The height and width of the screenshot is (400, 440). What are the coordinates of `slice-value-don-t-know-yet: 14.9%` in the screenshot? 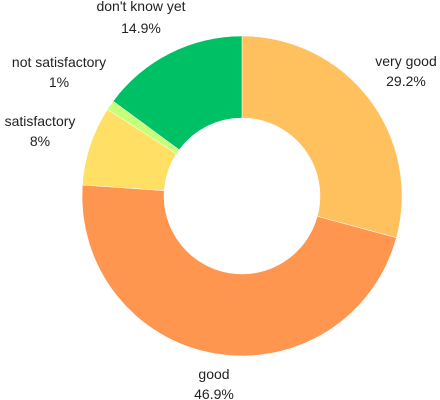 It's located at (141, 28).